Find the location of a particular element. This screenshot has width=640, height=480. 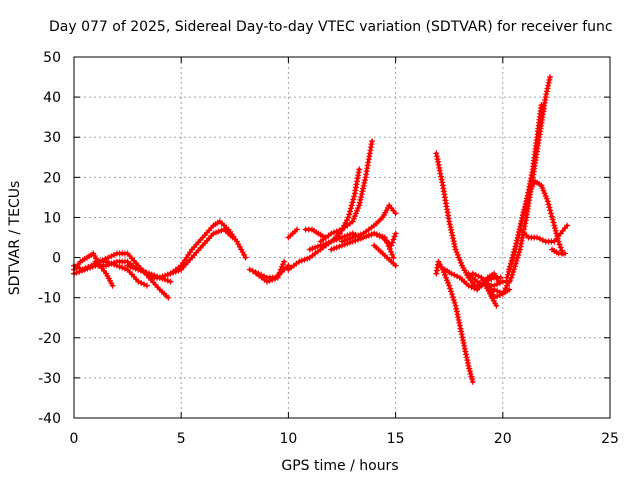

x-tick-label: 20 is located at coordinates (503, 439).